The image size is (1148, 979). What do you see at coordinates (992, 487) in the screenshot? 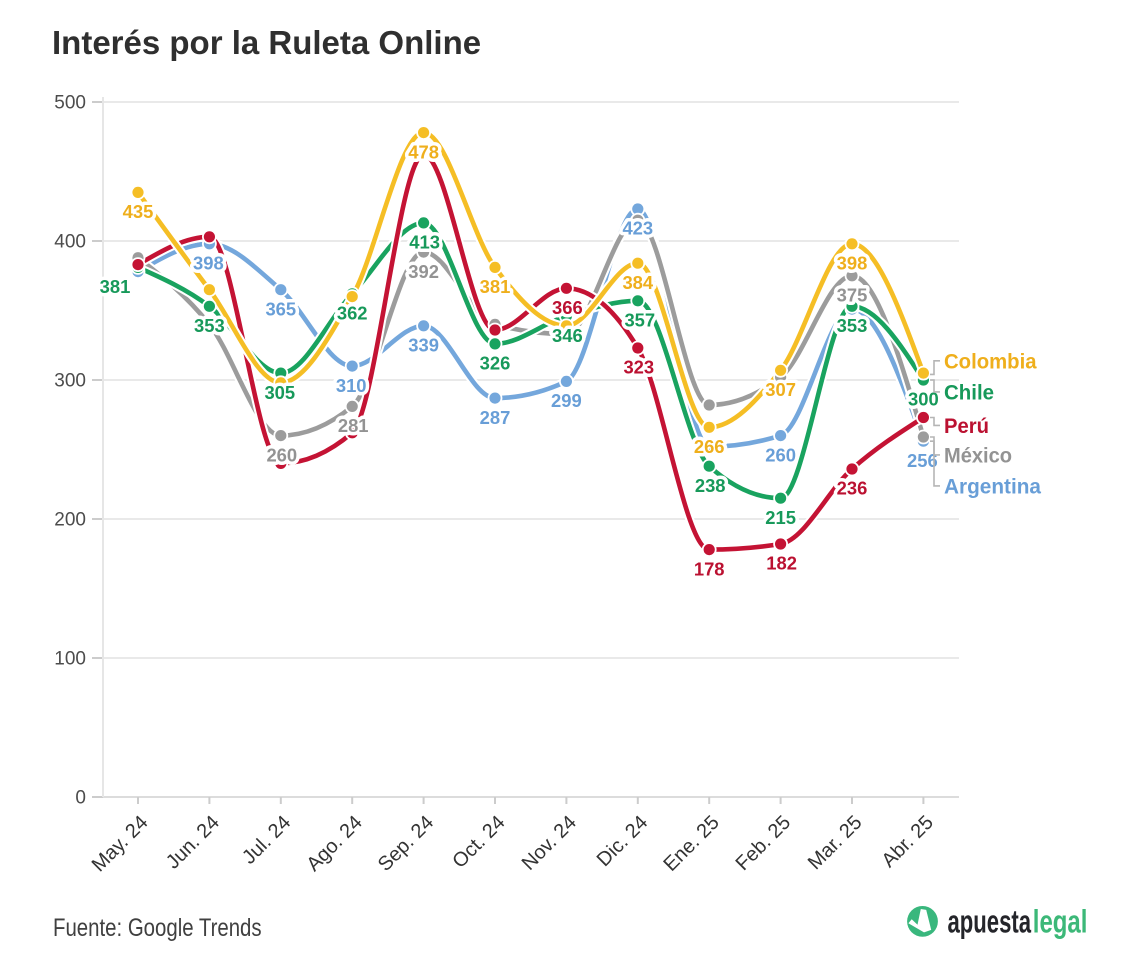
I see `svg-text: Argentina` at bounding box center [992, 487].